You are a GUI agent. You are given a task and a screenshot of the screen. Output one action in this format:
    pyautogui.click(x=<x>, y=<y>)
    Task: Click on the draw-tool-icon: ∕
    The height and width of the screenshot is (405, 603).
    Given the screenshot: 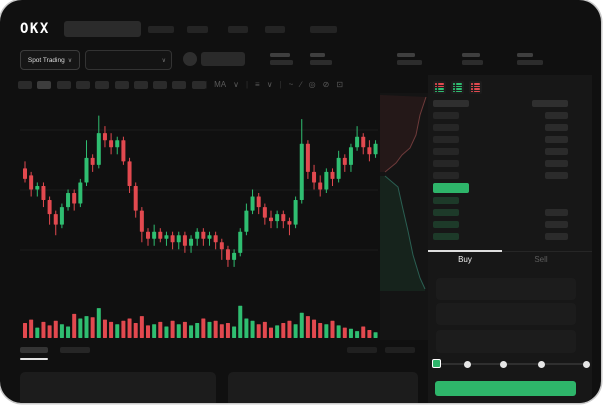 What is the action you would take?
    pyautogui.click(x=301, y=84)
    